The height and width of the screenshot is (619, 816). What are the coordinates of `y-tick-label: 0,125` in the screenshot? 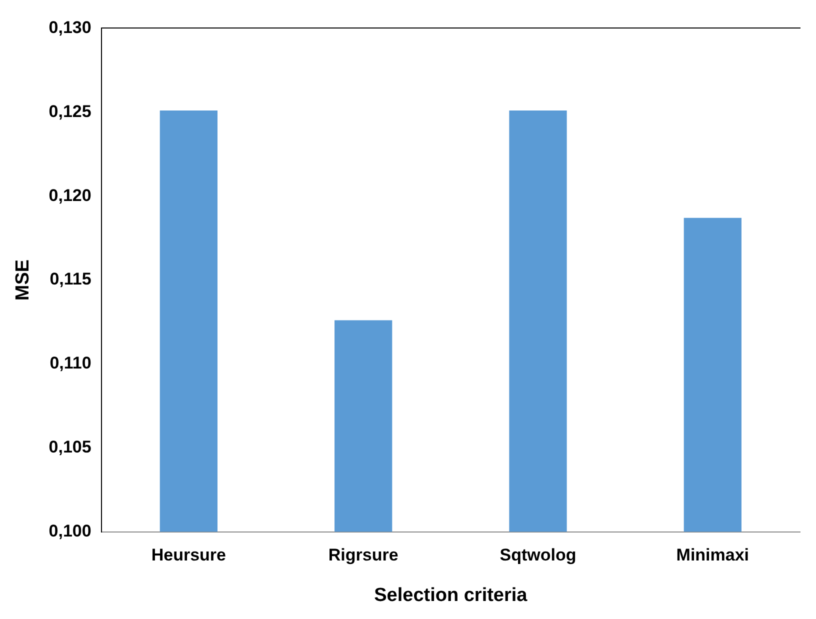 It's located at (70, 111).